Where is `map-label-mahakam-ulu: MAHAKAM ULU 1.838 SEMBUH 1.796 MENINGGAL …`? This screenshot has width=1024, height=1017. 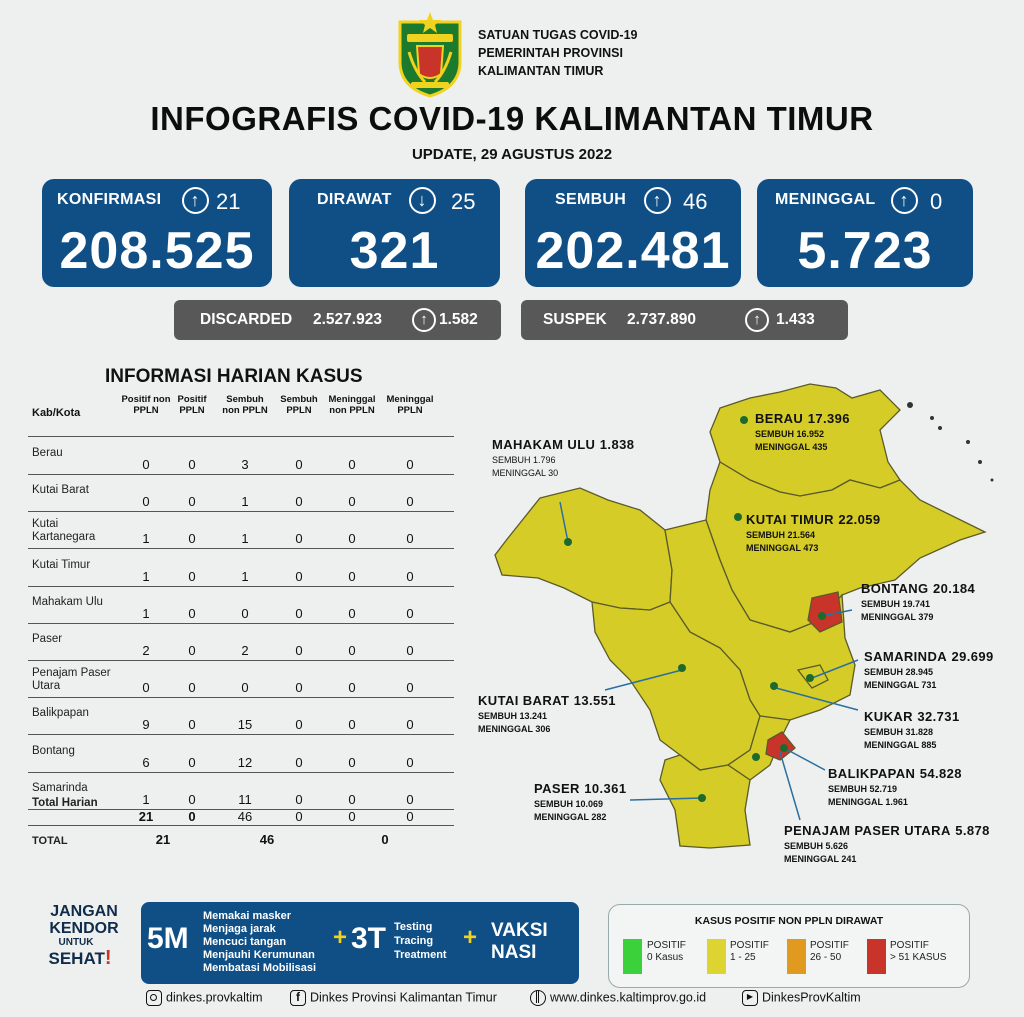
map-label-mahakam-ulu: MAHAKAM ULU 1.838 SEMBUH 1.796 MENINGGAL … is located at coordinates (563, 457).